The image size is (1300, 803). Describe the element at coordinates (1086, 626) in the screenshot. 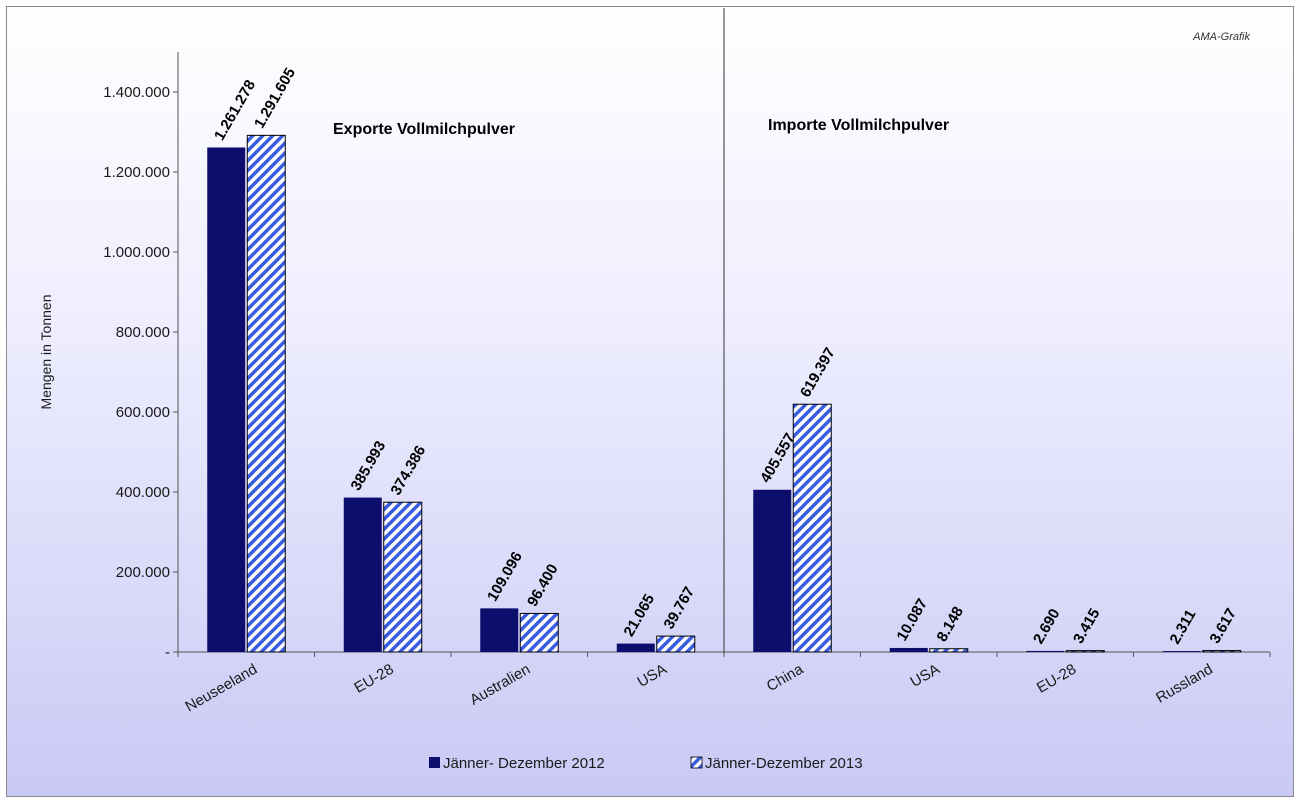

I see `data-label-2013: 3.415` at that location.